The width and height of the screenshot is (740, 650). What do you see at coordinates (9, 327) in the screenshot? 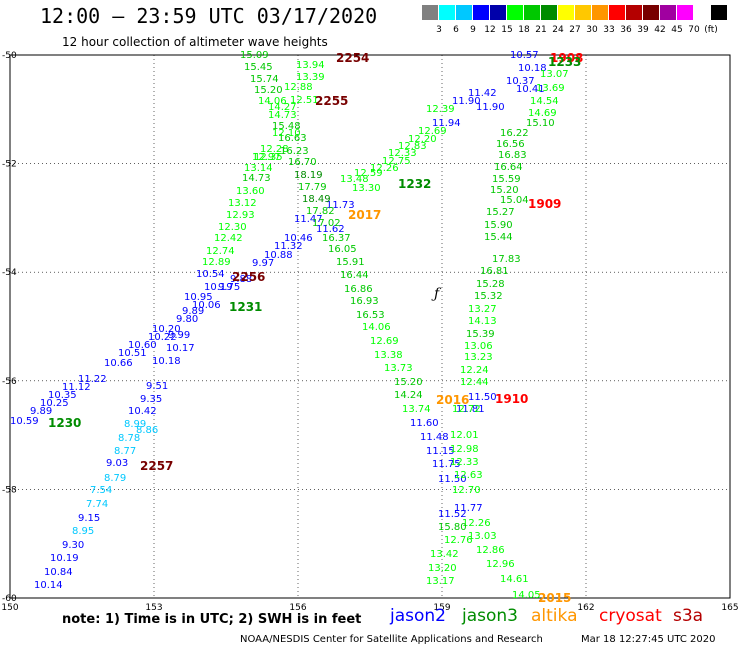
I see `y-tick-labels: -50 -52 -54 -56 -58 -60` at bounding box center [9, 327].